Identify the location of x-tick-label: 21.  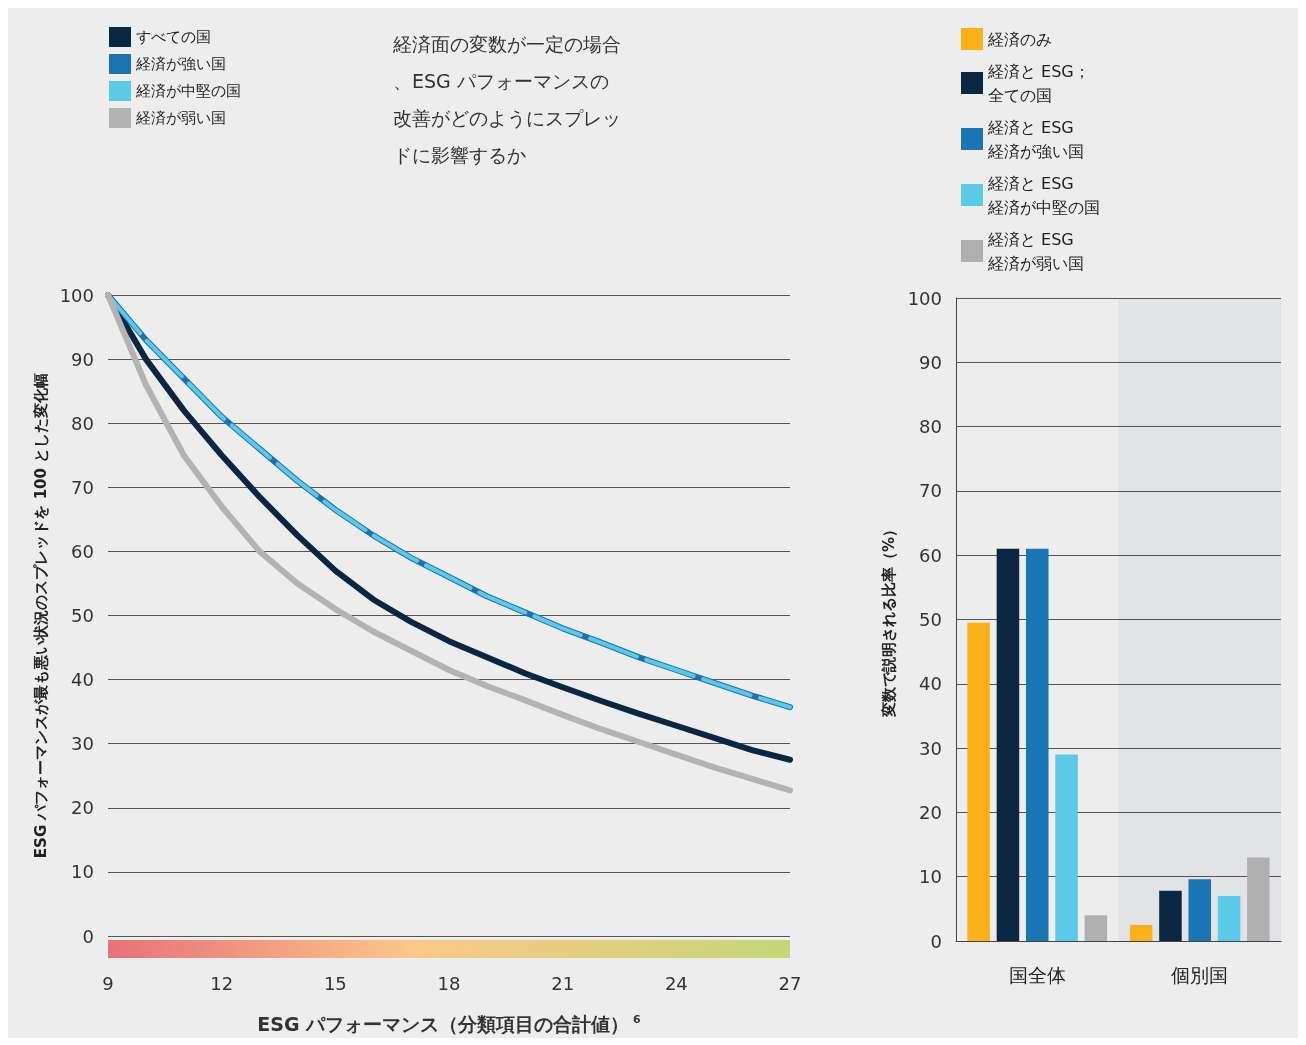
(563, 983).